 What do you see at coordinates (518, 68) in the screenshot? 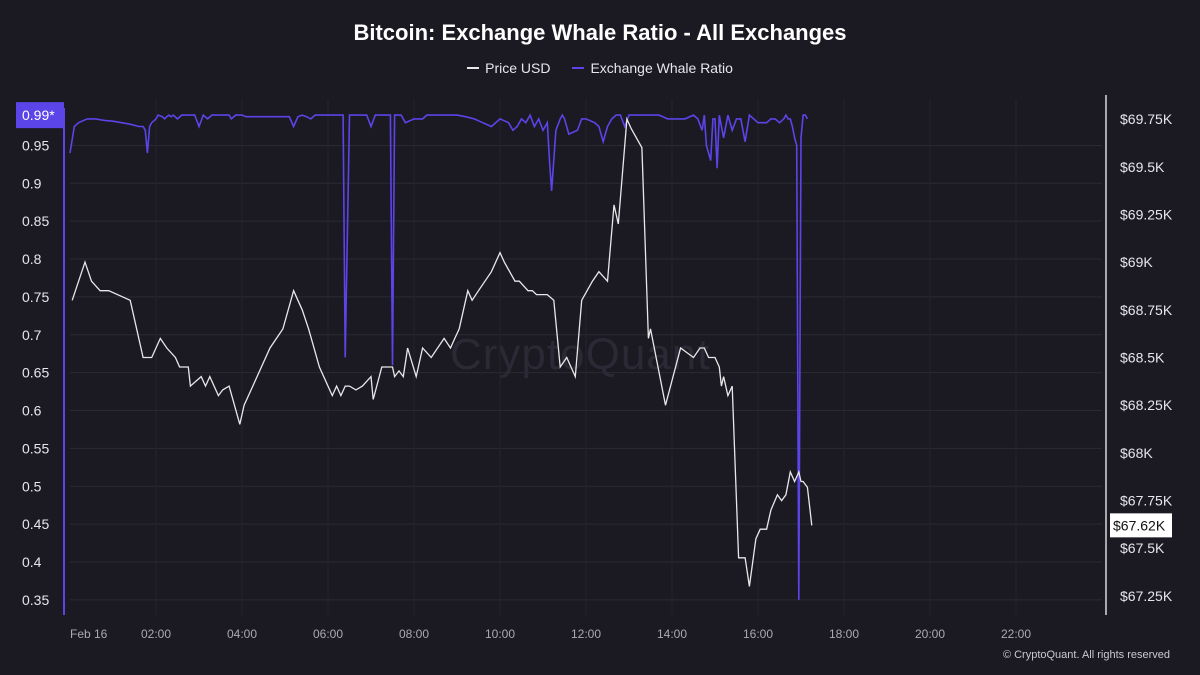
I see `legend-label-price: Price USD` at bounding box center [518, 68].